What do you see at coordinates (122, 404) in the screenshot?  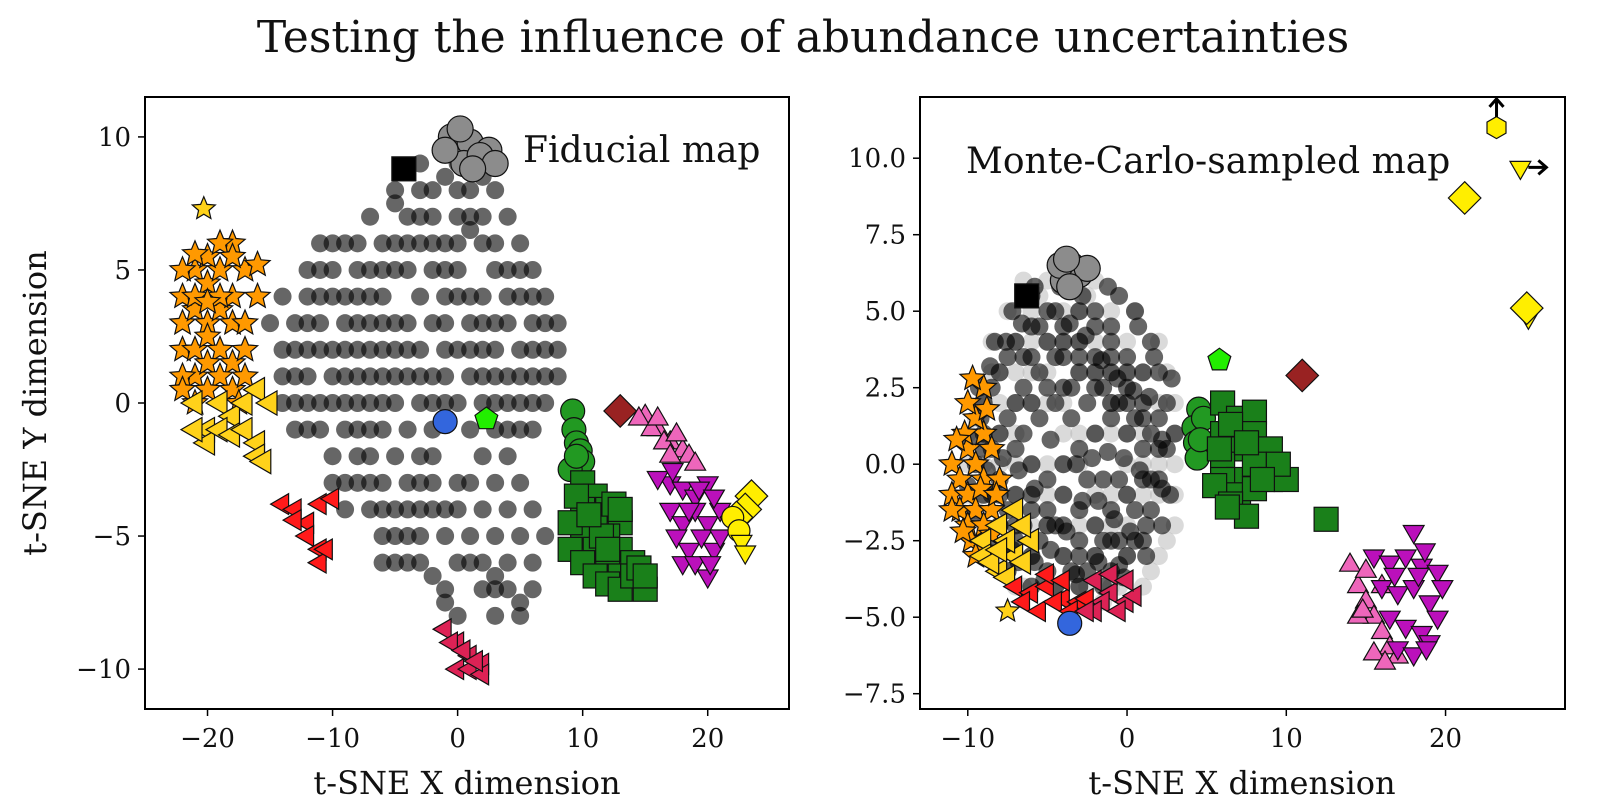 I see `y-tick-label: 0` at bounding box center [122, 404].